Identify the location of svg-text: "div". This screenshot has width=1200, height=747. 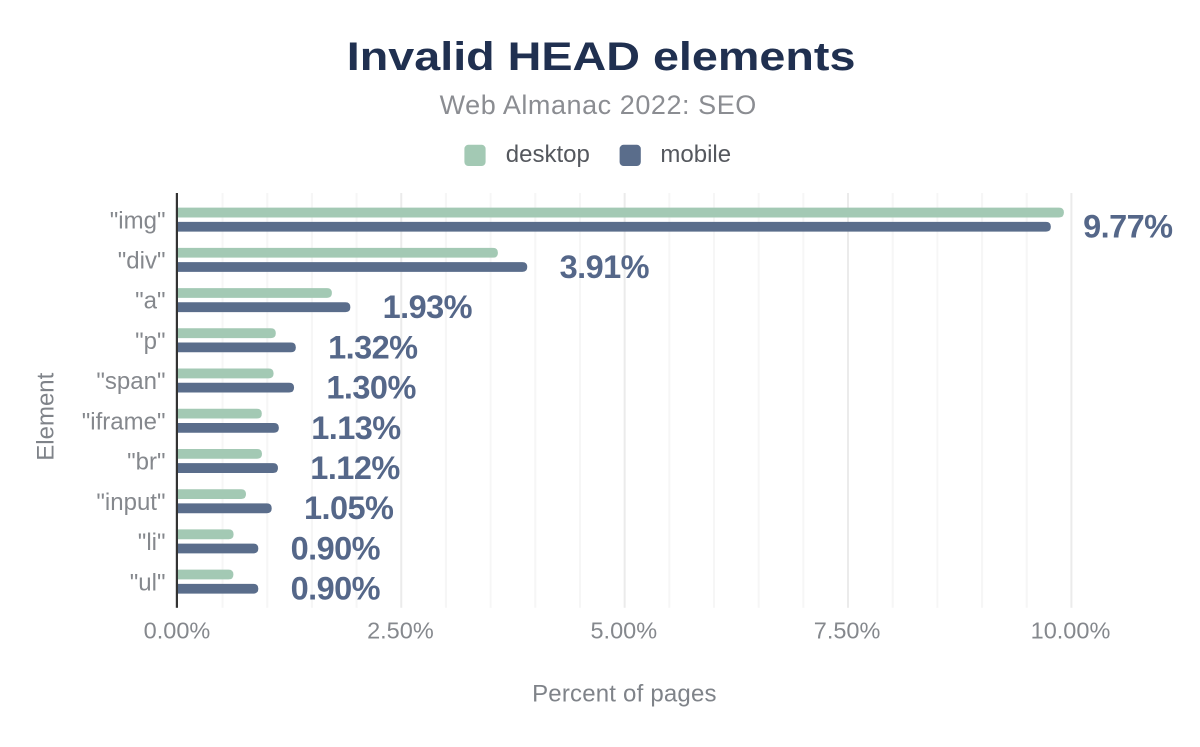
(142, 261).